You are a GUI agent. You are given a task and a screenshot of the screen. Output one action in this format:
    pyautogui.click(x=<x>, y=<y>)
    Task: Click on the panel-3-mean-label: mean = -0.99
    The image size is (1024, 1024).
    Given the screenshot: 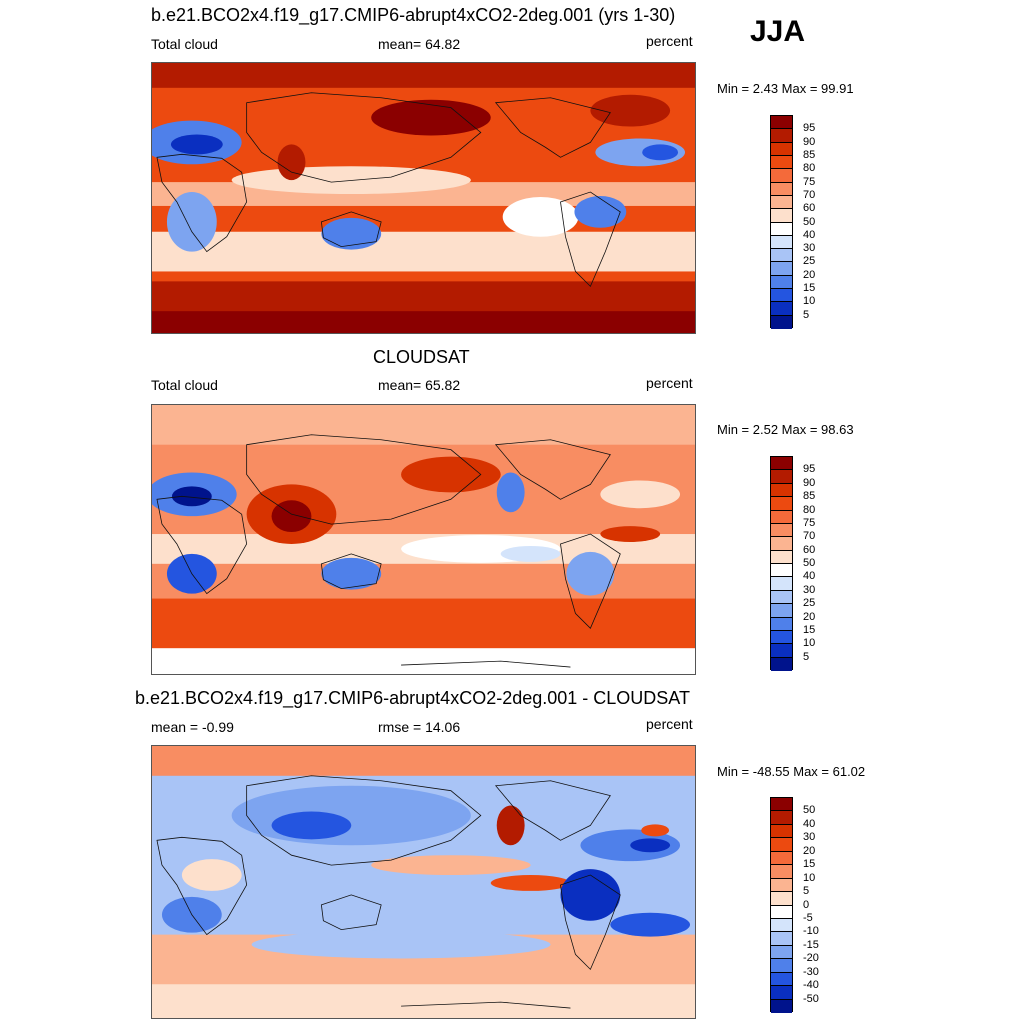 What is the action you would take?
    pyautogui.click(x=192, y=727)
    